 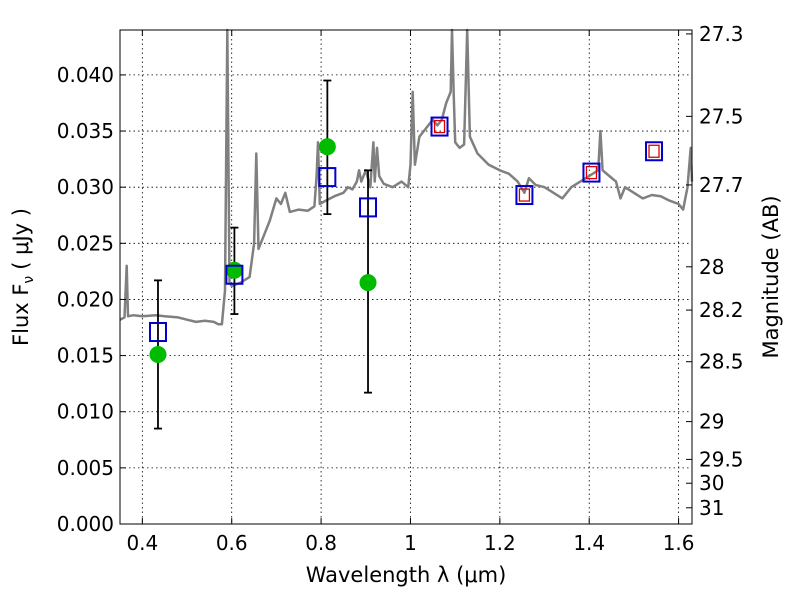 I want to click on observed-points, so click(x=263, y=250).